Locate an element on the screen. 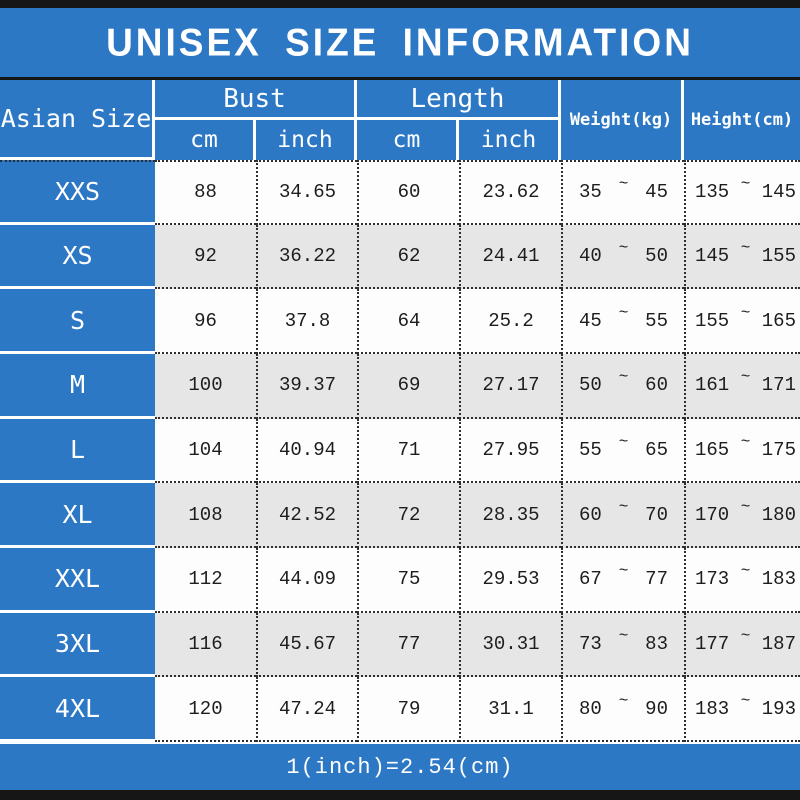 The width and height of the screenshot is (800, 800). bust-inch-cell: 42.52 is located at coordinates (306, 516).